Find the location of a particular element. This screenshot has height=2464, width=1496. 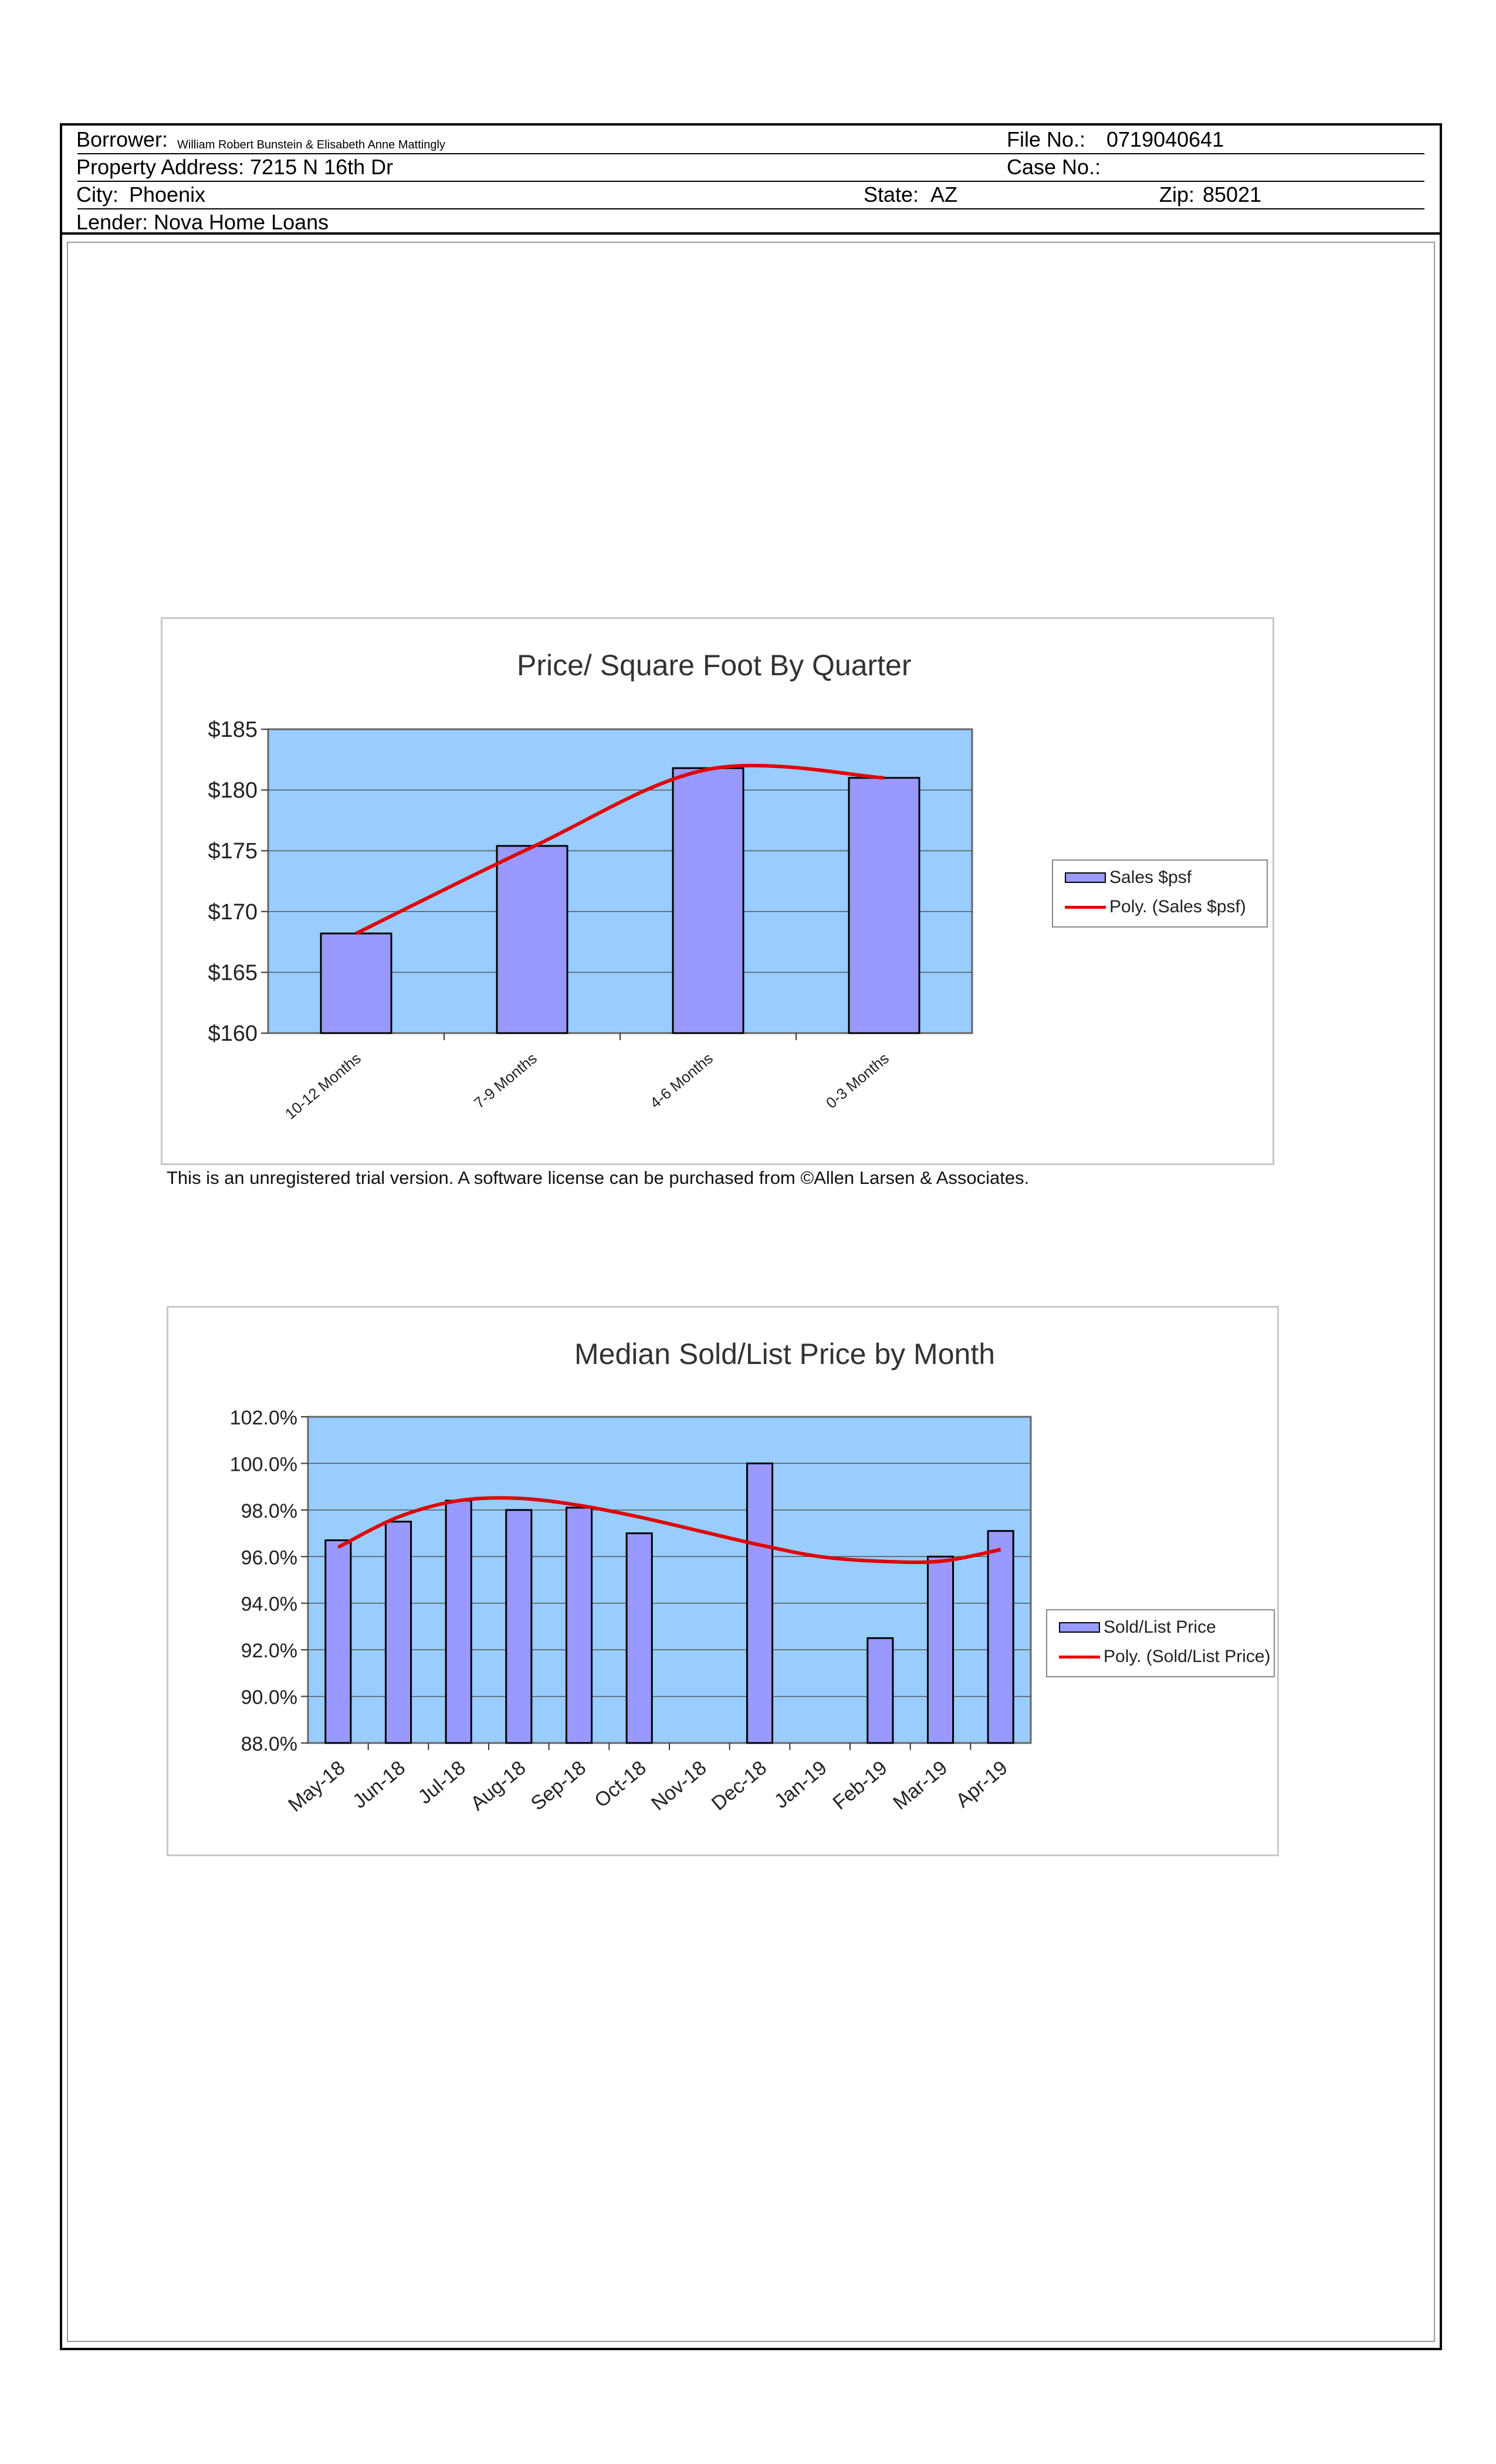

x-tick-label: Feb-19 is located at coordinates (861, 1785).